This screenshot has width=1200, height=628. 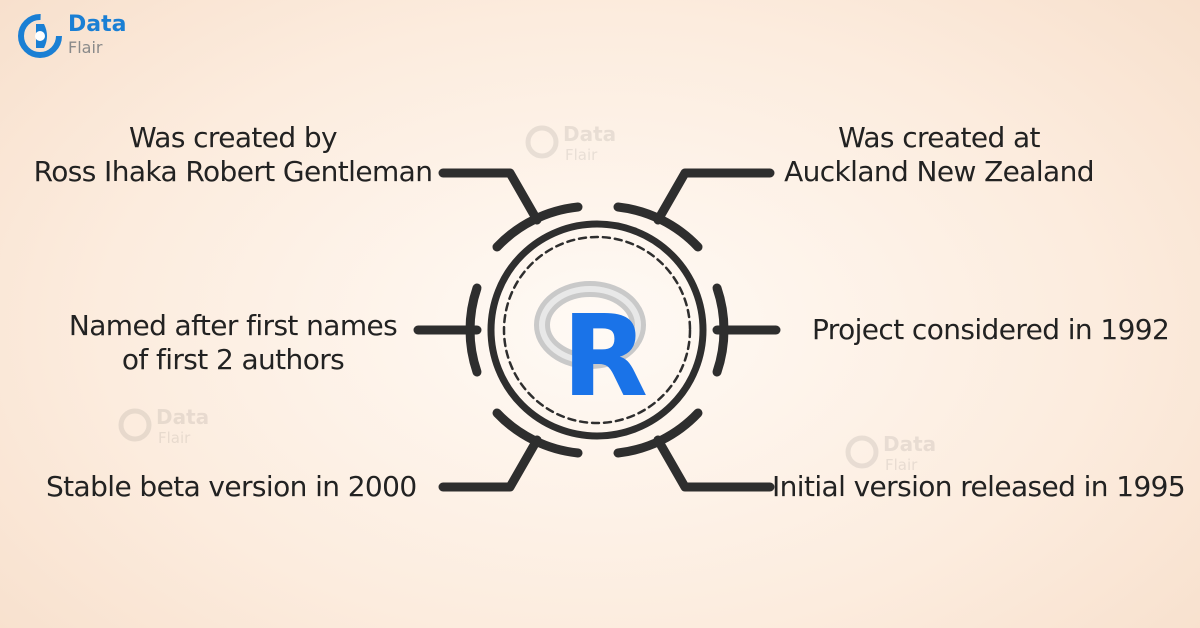 What do you see at coordinates (233, 171) in the screenshot?
I see `fact-top-left-line-2: Ross Ihaka Robert Gentleman` at bounding box center [233, 171].